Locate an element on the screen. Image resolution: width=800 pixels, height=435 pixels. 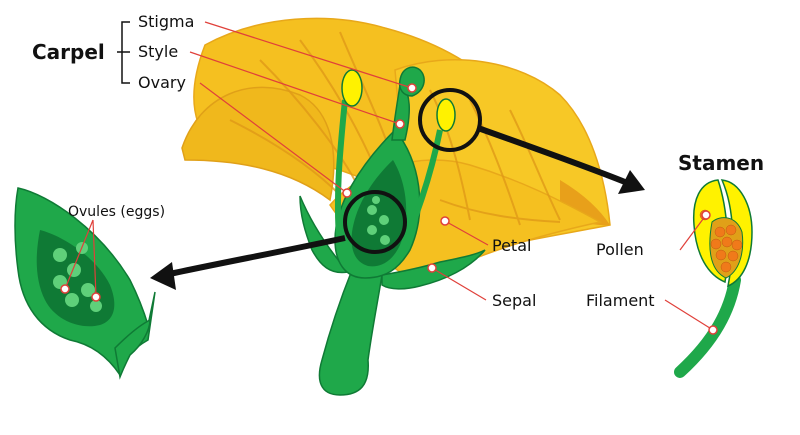
ovary-label: Ovary is located at coordinates (162, 82).